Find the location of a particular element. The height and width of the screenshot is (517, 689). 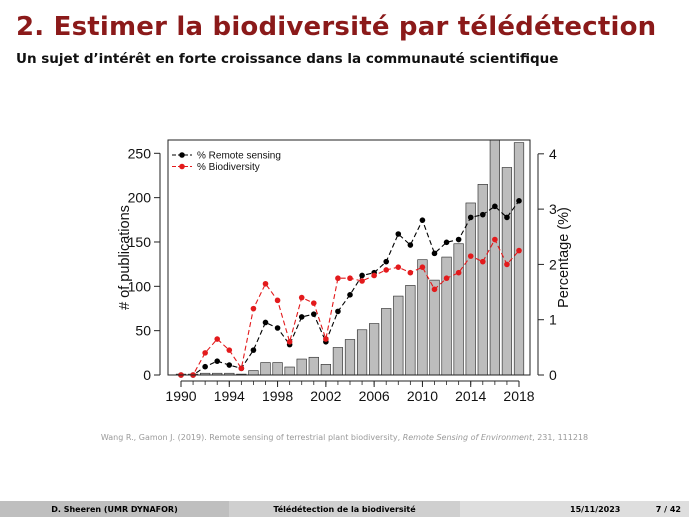

series-1-point-2014 is located at coordinates (470, 256).